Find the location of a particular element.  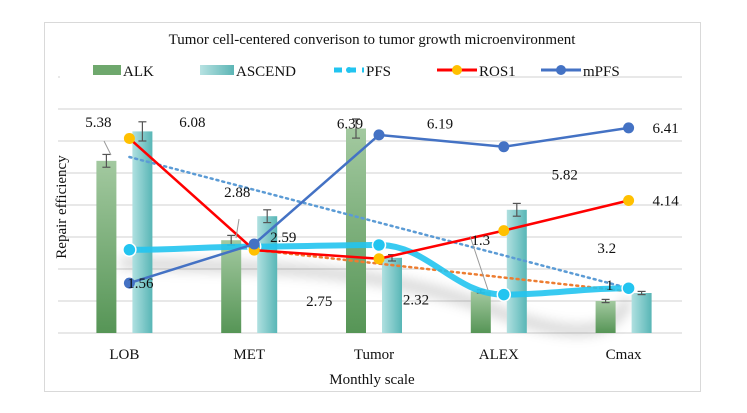

data-label: 5.82 is located at coordinates (565, 176).